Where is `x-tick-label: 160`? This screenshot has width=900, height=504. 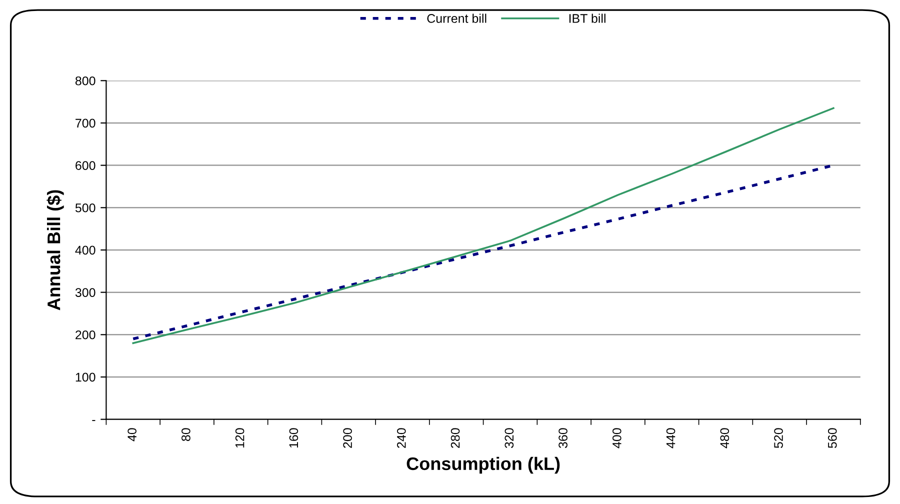 x-tick-label: 160 is located at coordinates (293, 438).